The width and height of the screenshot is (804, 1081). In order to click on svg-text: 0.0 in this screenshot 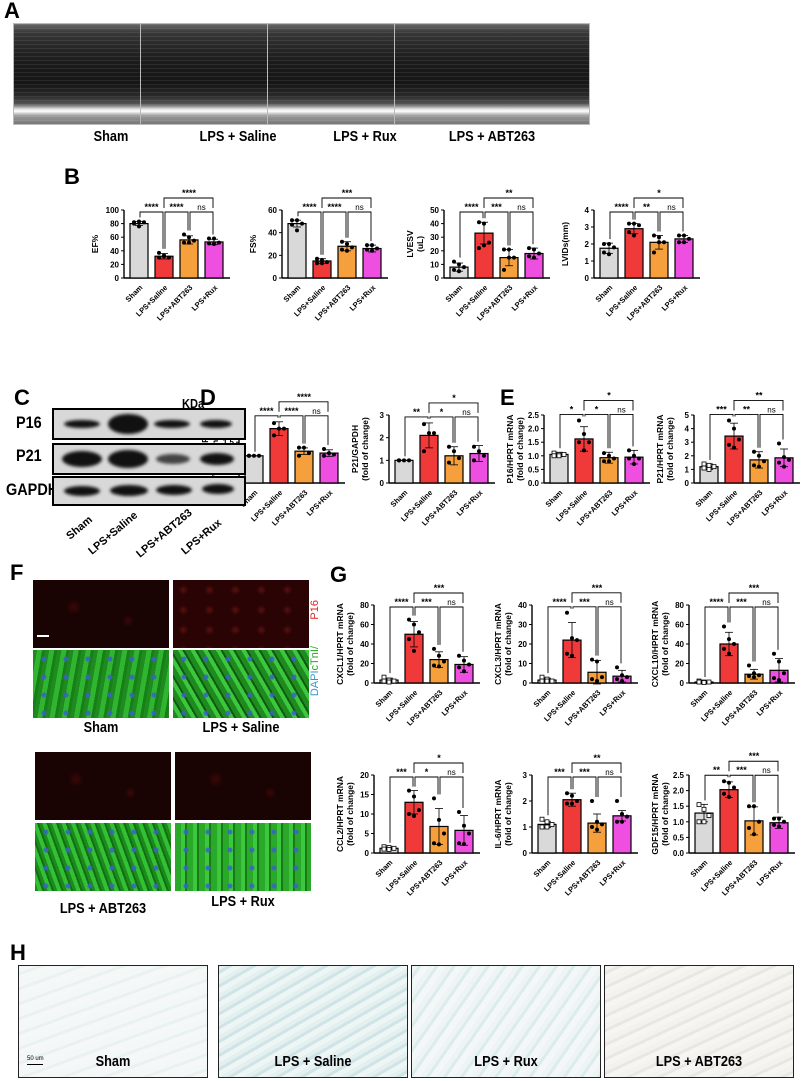, I will do `click(679, 853)`.